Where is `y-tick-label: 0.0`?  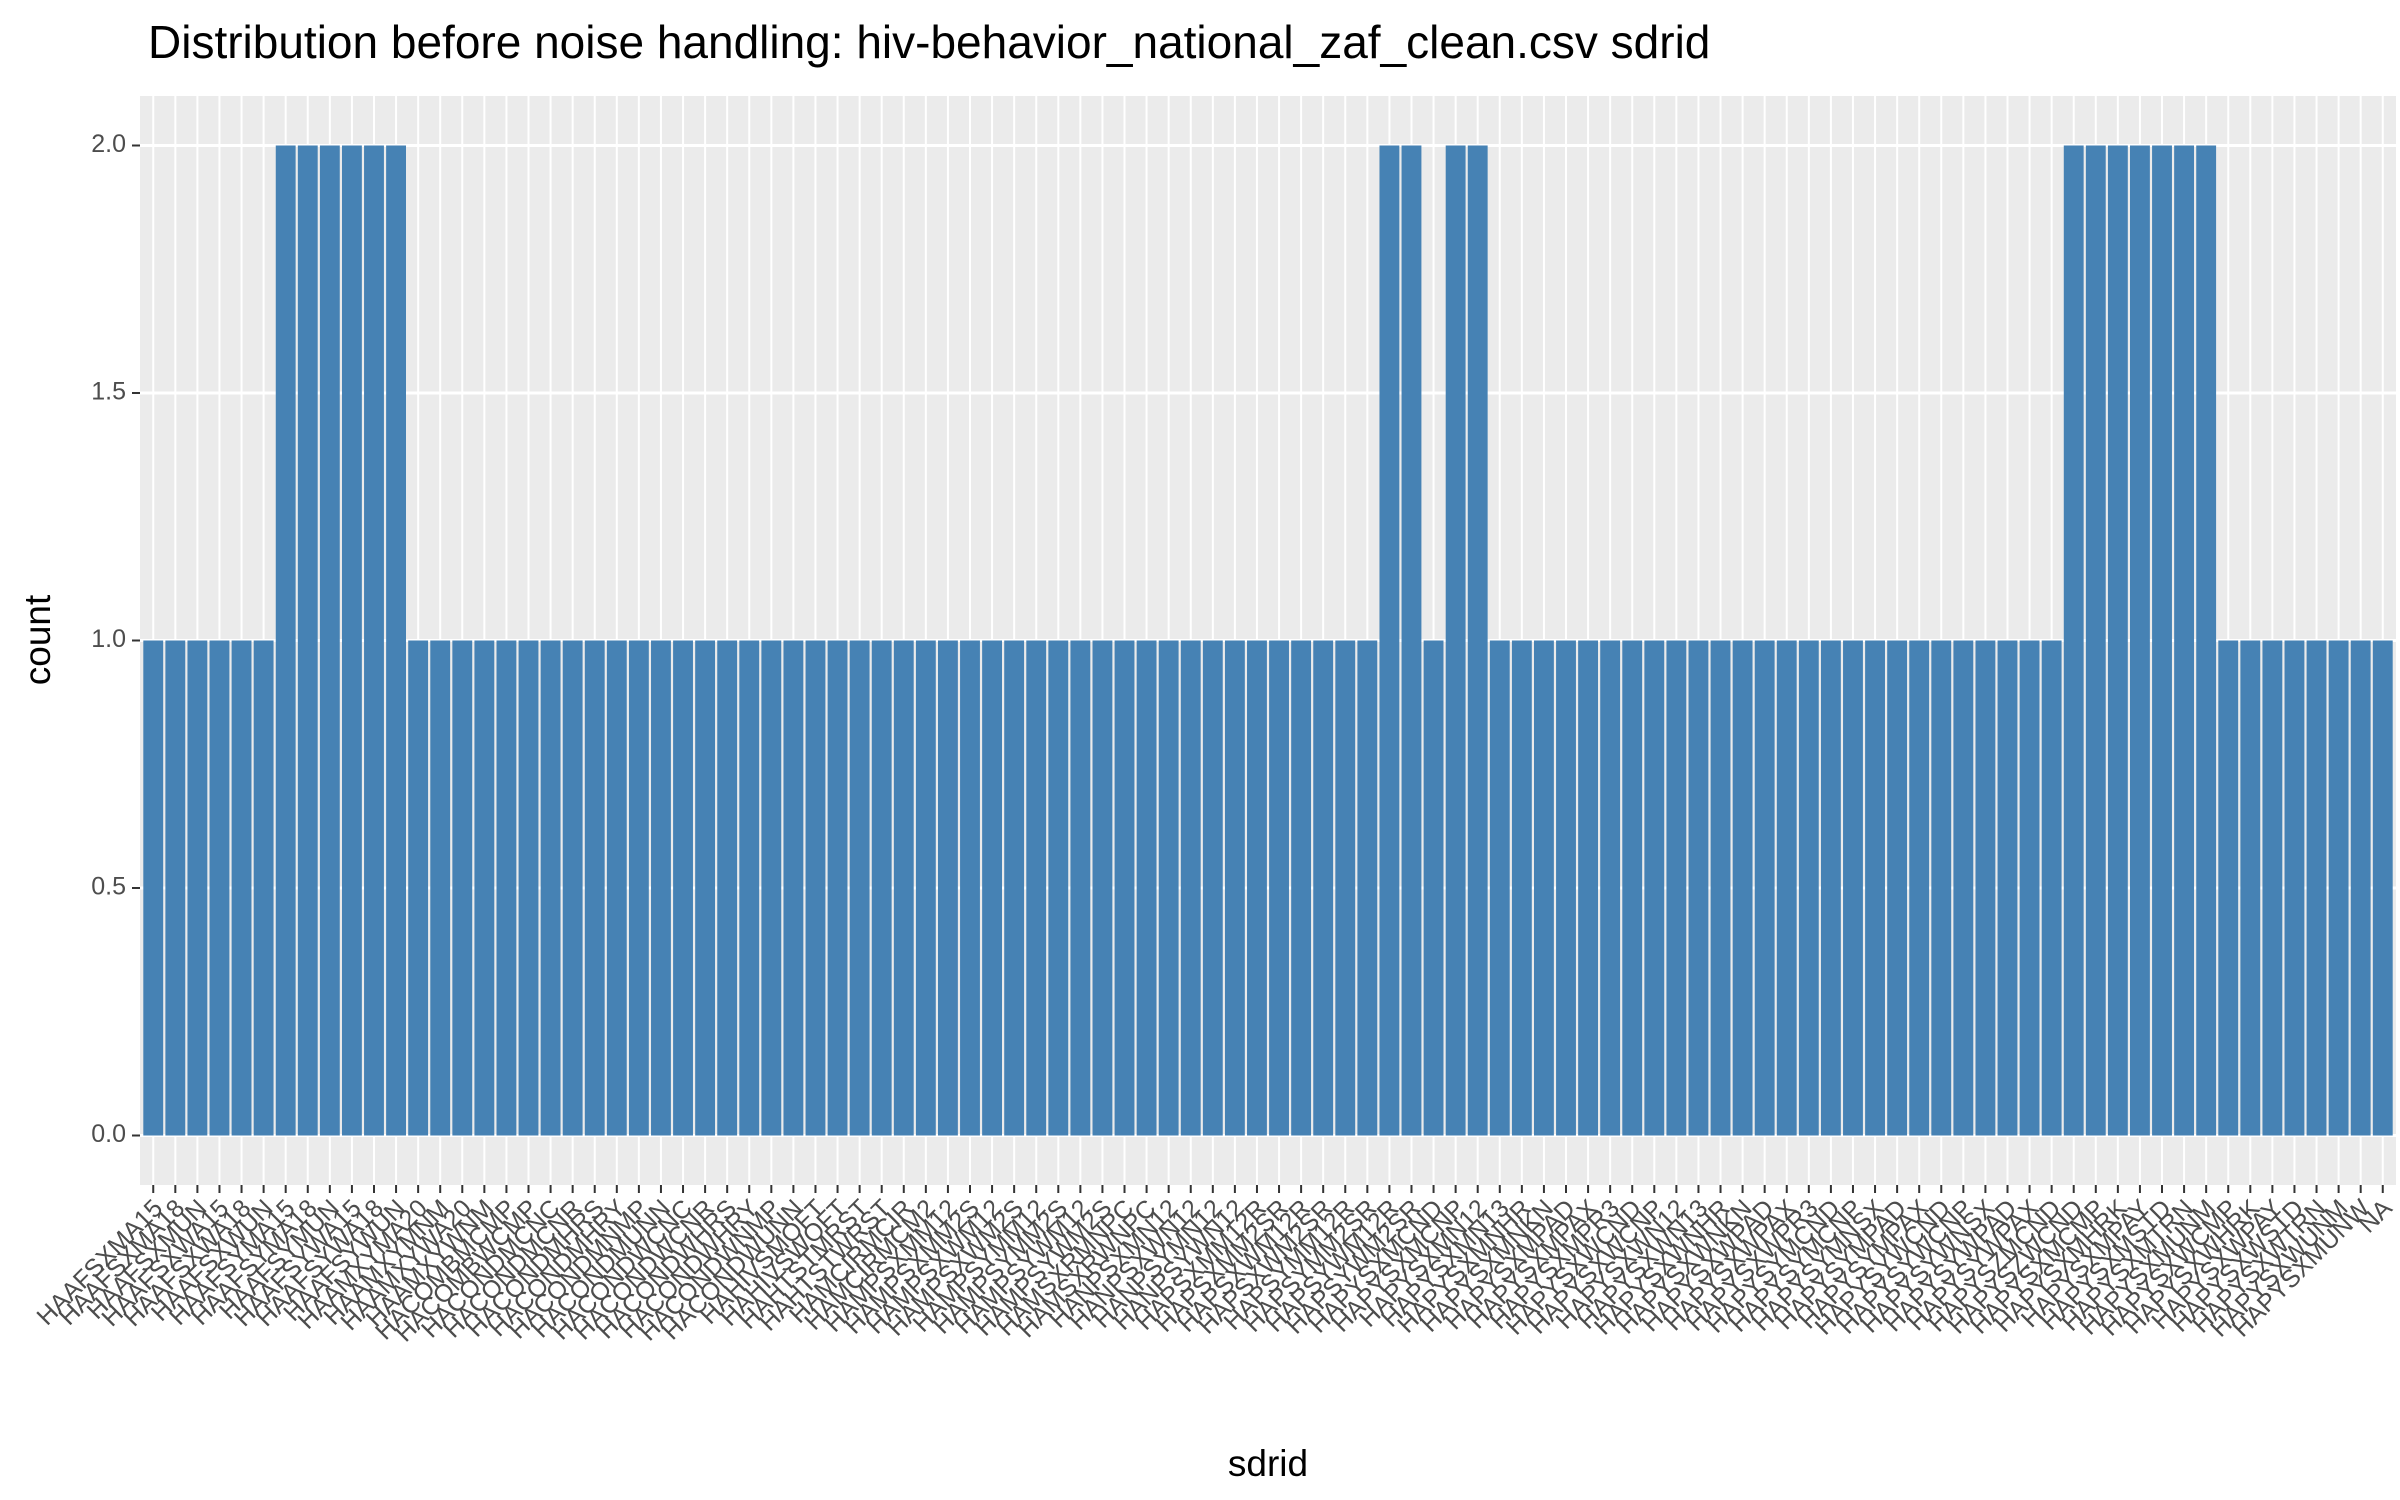 y-tick-label: 0.0 is located at coordinates (108, 1134).